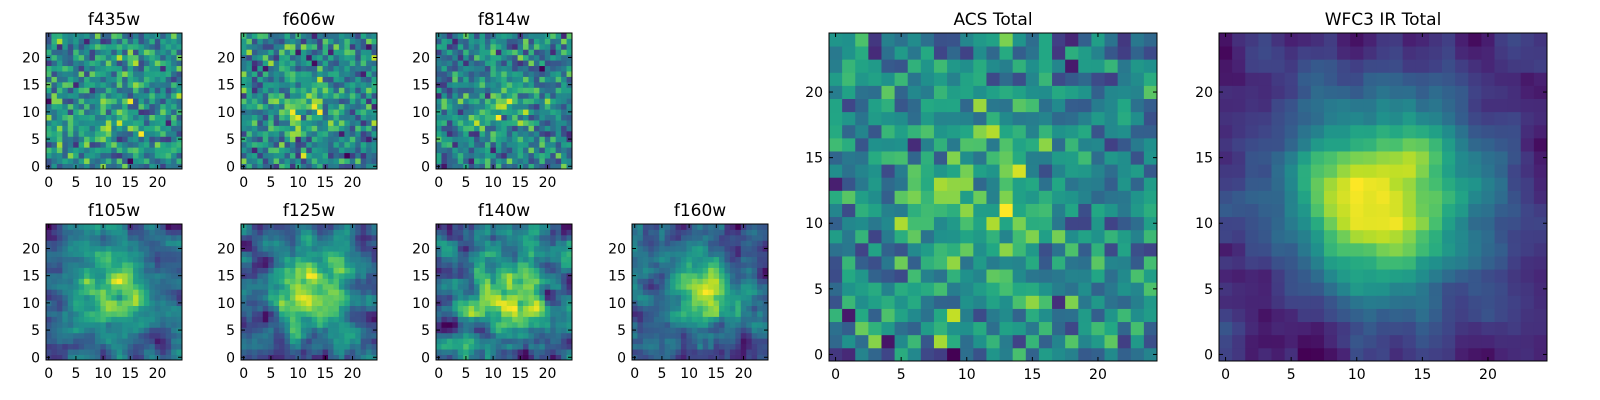 The height and width of the screenshot is (400, 1600). I want to click on plot-title: f814w, so click(504, 20).